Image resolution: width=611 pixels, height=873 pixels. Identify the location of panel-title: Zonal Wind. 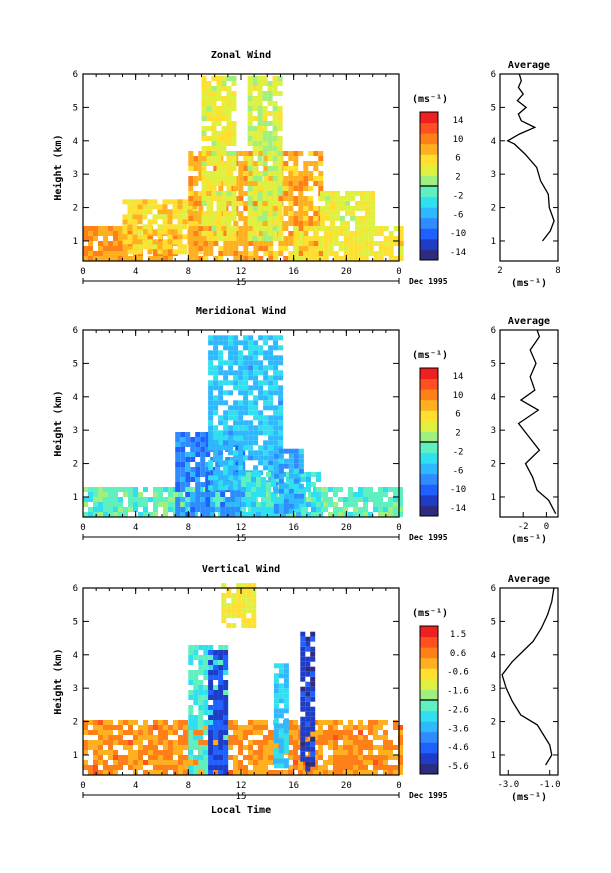
(241, 55).